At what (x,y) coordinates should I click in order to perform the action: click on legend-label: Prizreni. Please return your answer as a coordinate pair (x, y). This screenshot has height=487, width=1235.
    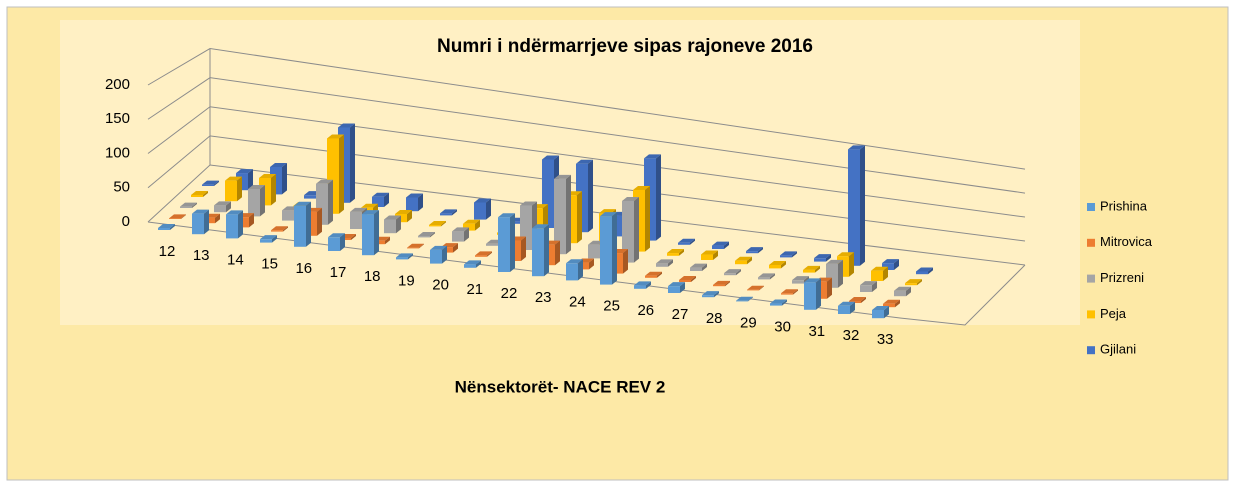
    Looking at the image, I should click on (1122, 277).